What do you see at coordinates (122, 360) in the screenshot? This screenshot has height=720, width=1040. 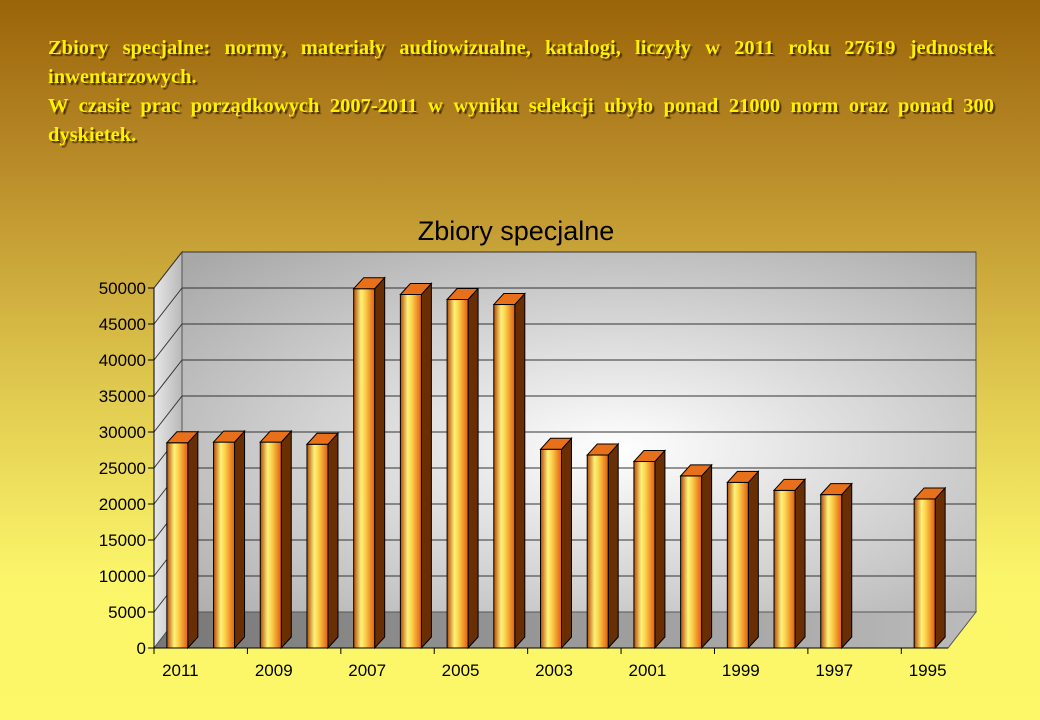 I see `y-tick-label: 40000` at bounding box center [122, 360].